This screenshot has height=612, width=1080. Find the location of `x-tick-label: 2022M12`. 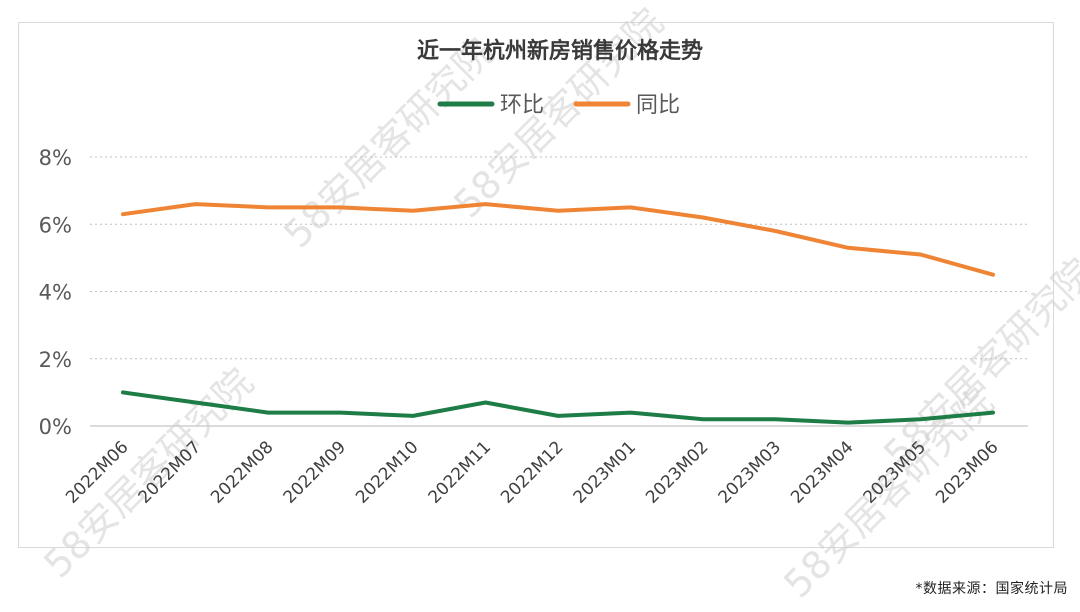

x-tick-label: 2022M12 is located at coordinates (532, 472).